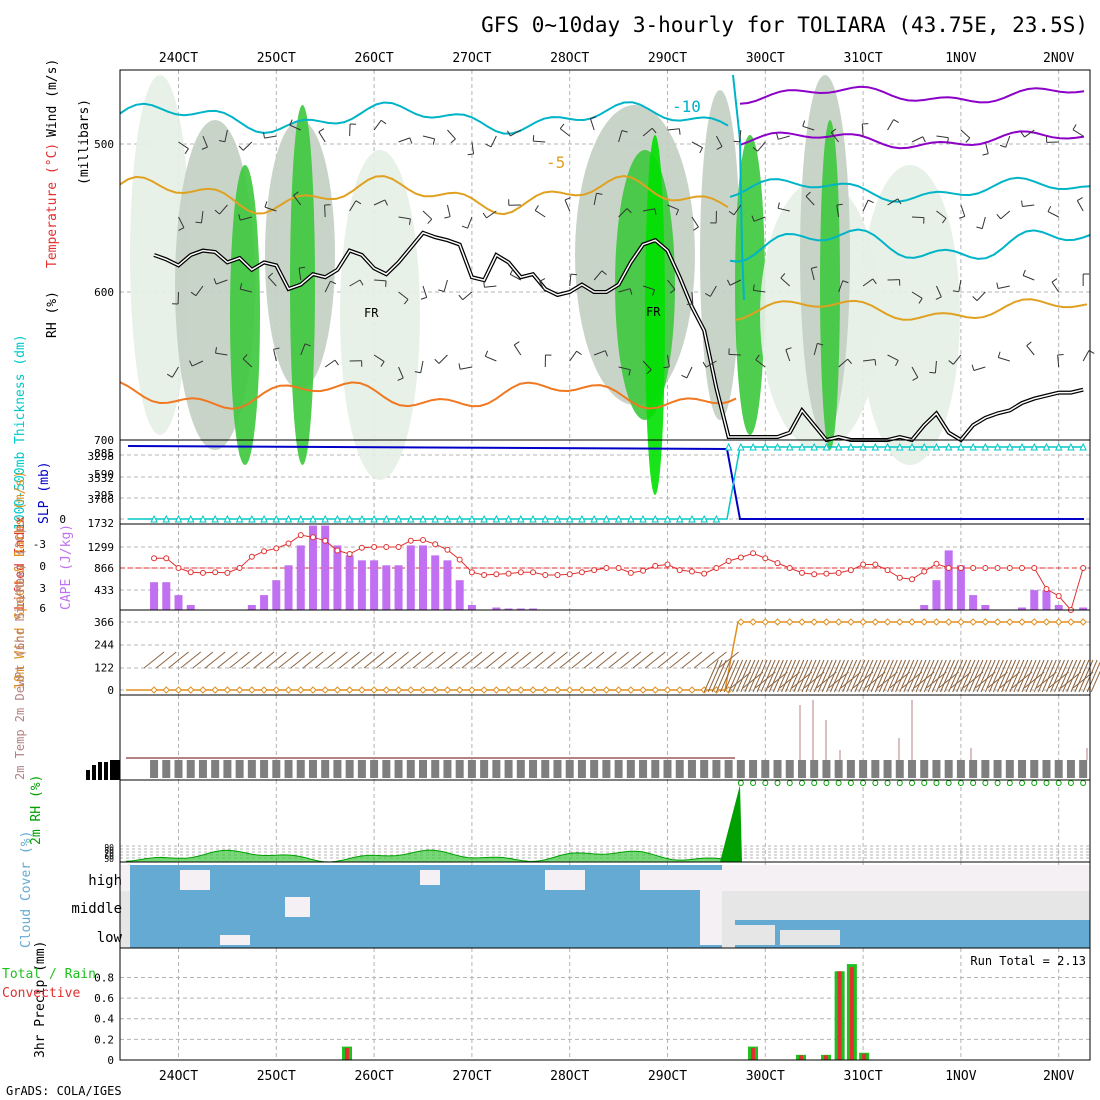 This screenshot has height=1100, width=1100. What do you see at coordinates (1028, 961) in the screenshot?
I see `run-total-label: Run Total = 2.13` at bounding box center [1028, 961].